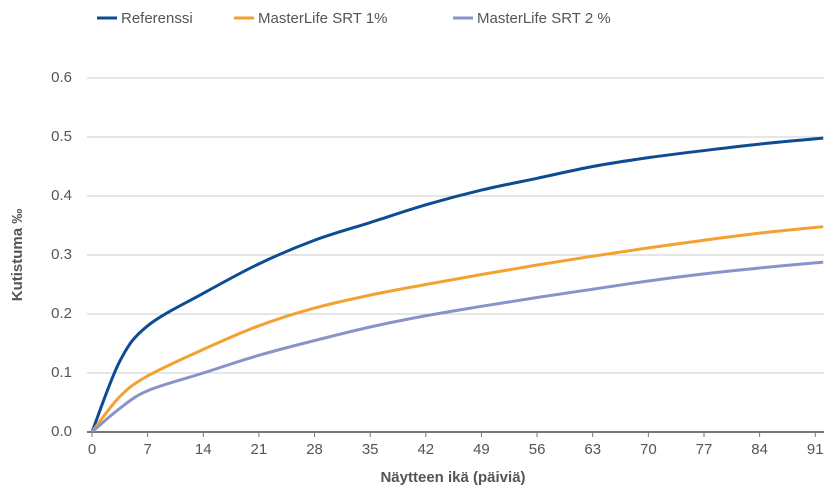 The height and width of the screenshot is (493, 824). Describe the element at coordinates (452, 477) in the screenshot. I see `x-axis-label: Näytteen ikä (päiviä)` at that location.